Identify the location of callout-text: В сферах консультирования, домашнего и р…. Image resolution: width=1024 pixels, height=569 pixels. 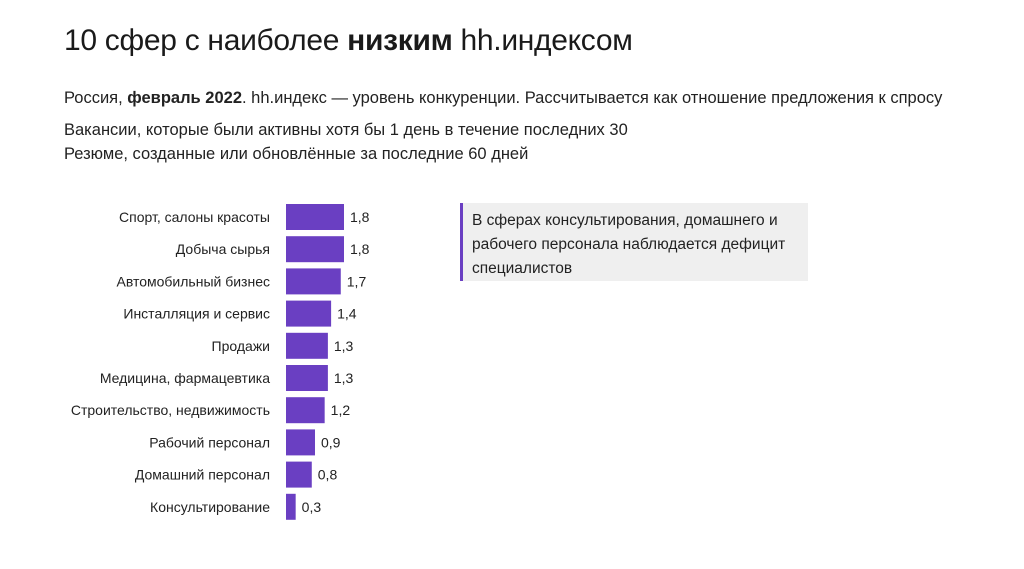
(629, 244).